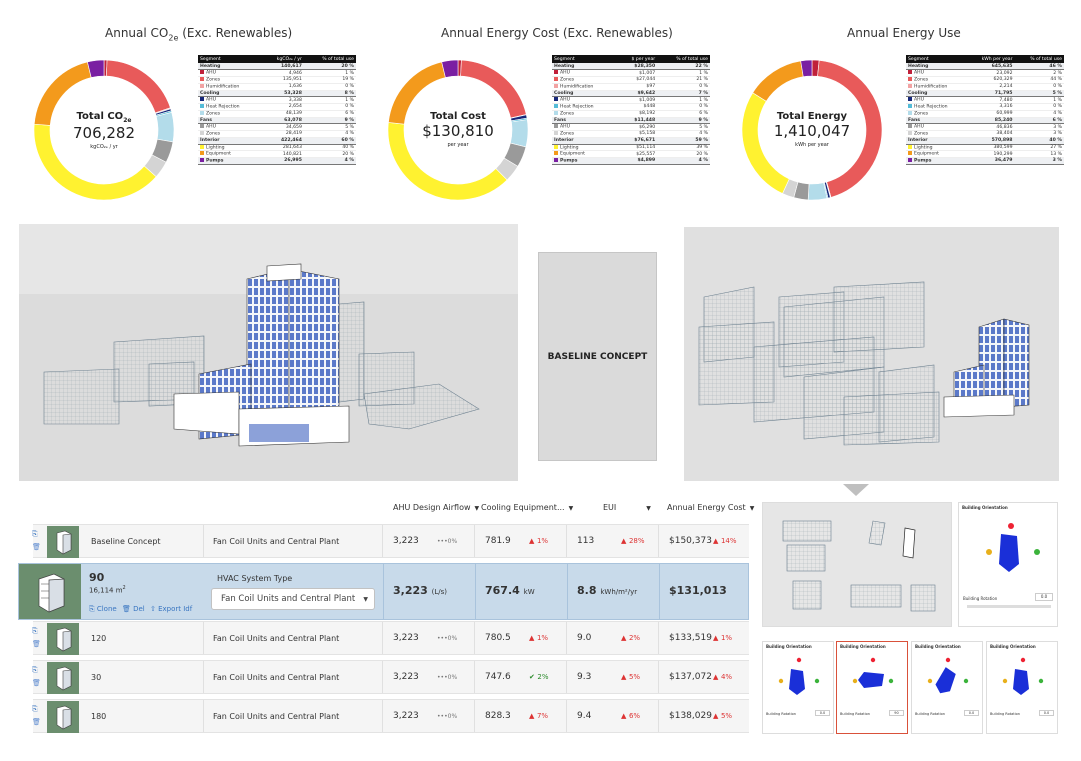  Describe the element at coordinates (293, 599) in the screenshot. I see `hvac-system-select: Fan Coil Units and Central Plant ▼` at that location.